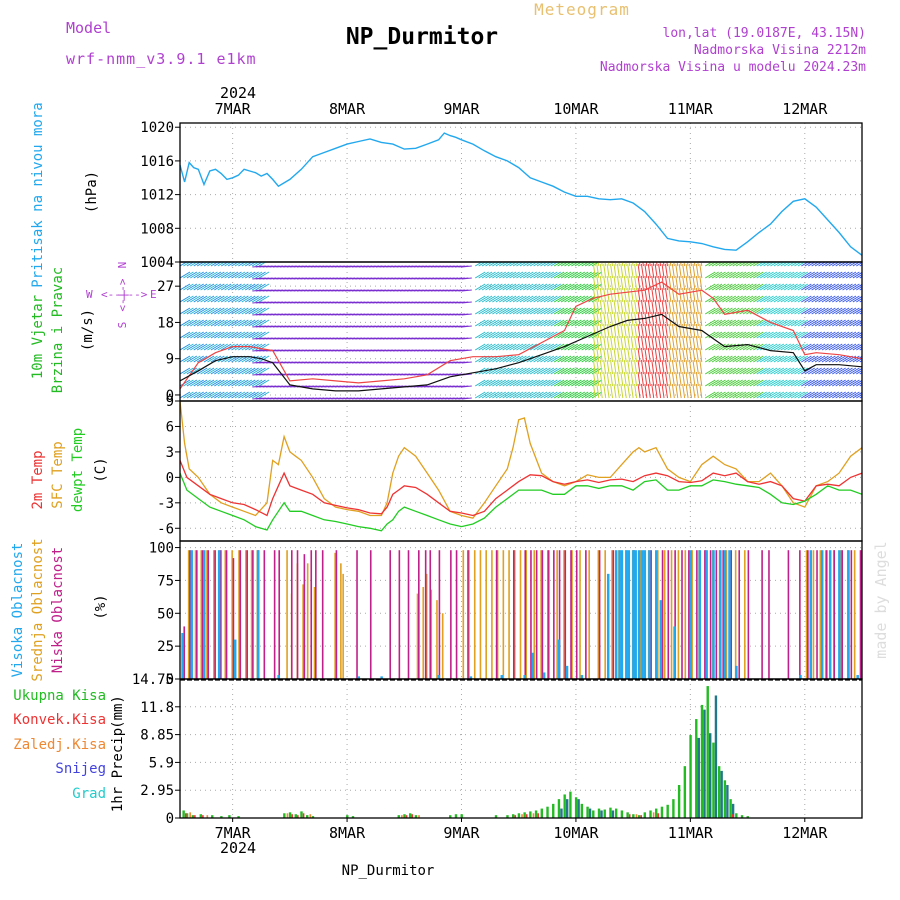  What do you see at coordinates (124, 294) in the screenshot?
I see `wind-dir-arrow-we: <--|-->` at bounding box center [124, 294].